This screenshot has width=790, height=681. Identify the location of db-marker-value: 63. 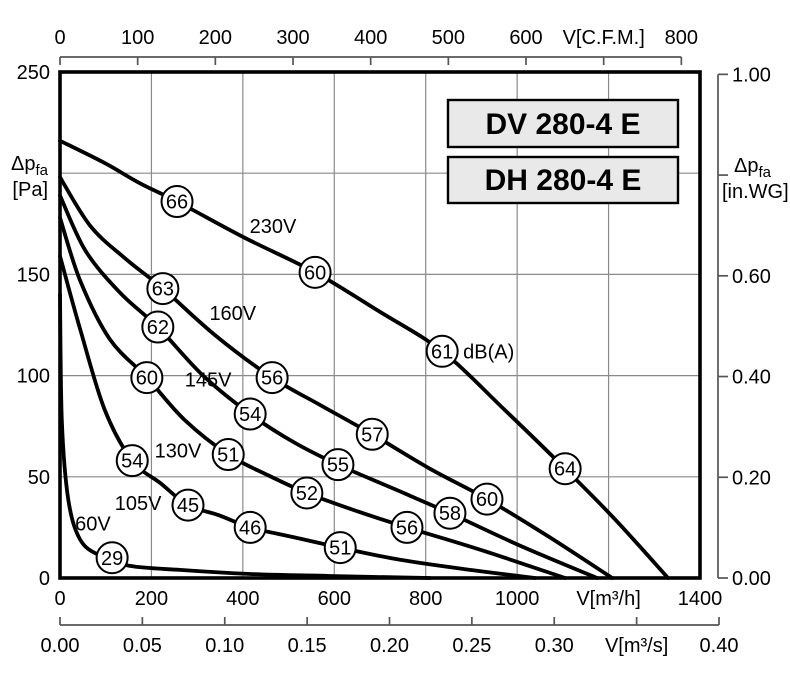
(163, 290).